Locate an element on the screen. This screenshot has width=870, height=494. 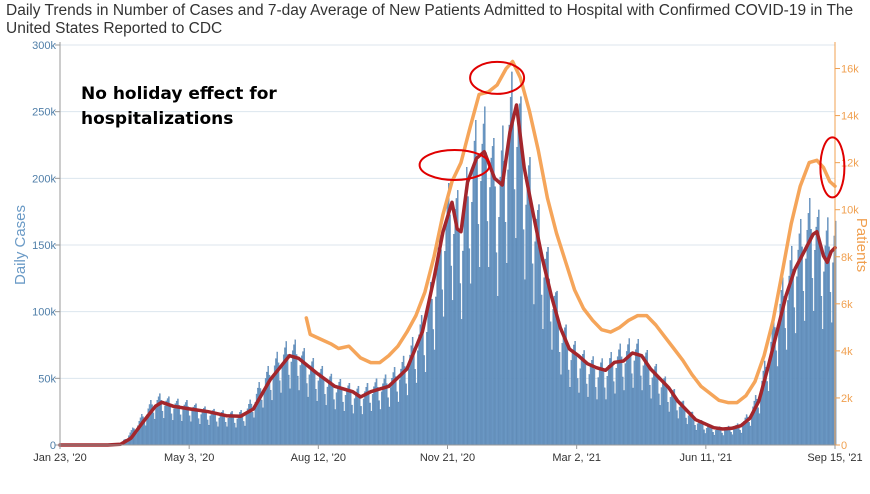
x-tick-label: Nov 21, '20 is located at coordinates (447, 458).